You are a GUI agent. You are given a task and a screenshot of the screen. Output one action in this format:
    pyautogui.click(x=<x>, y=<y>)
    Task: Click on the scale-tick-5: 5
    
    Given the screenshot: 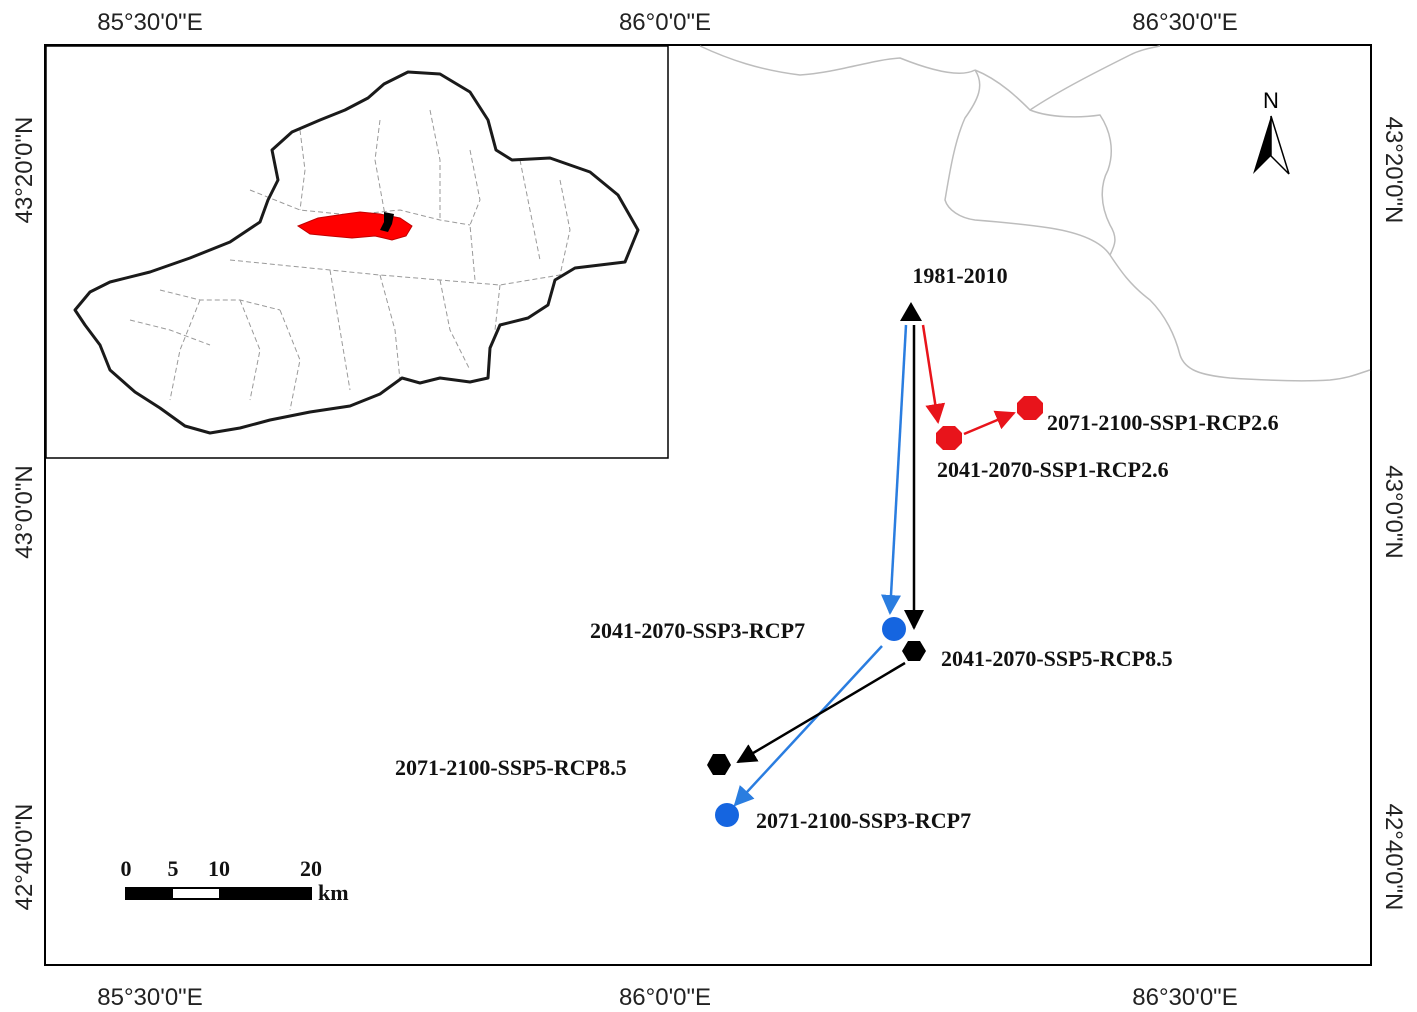 What is the action you would take?
    pyautogui.click(x=173, y=868)
    